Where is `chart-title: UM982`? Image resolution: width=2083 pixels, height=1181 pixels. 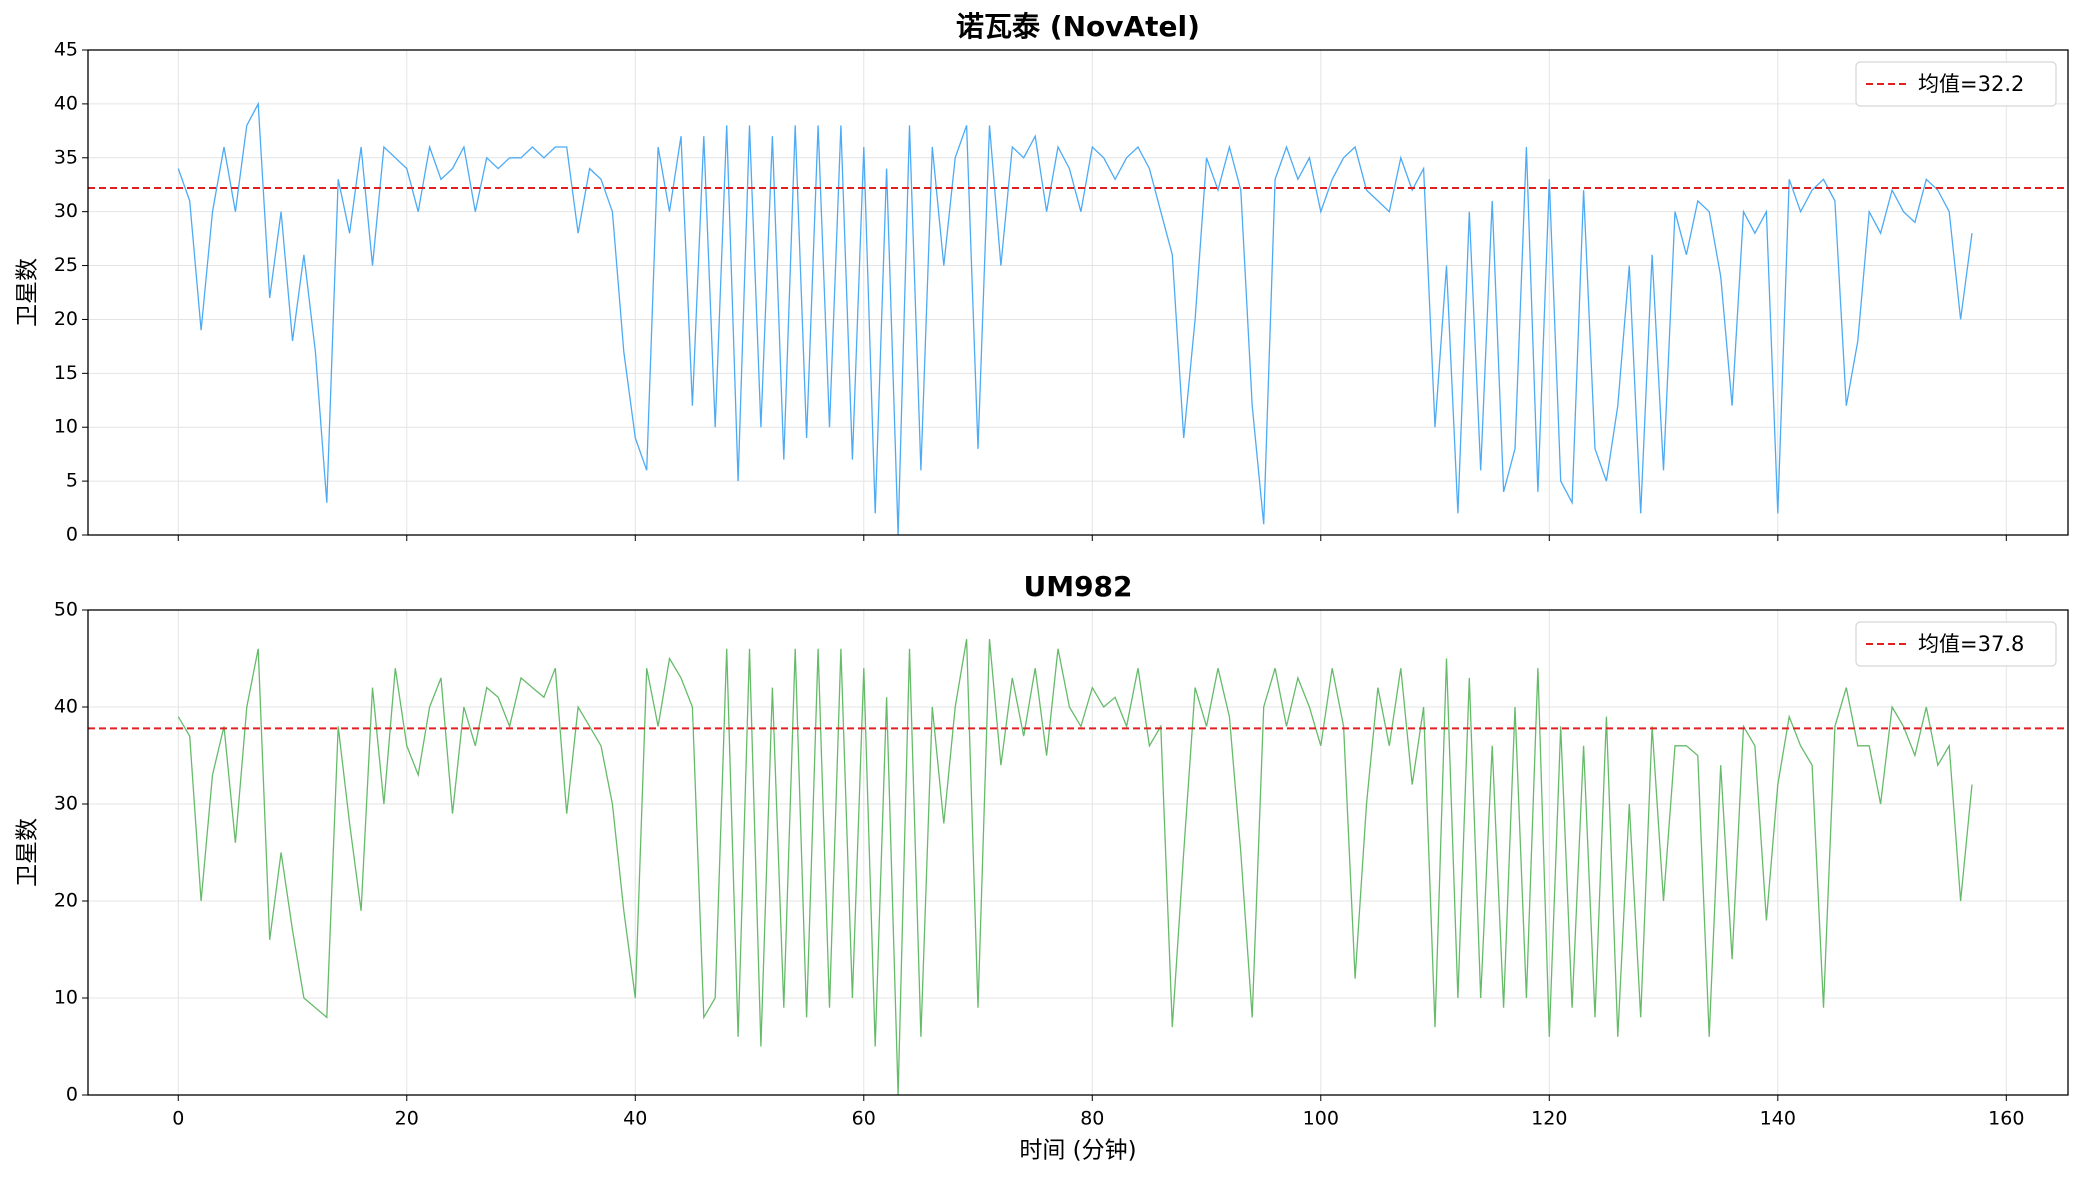 chart-title: UM982 is located at coordinates (1077, 586).